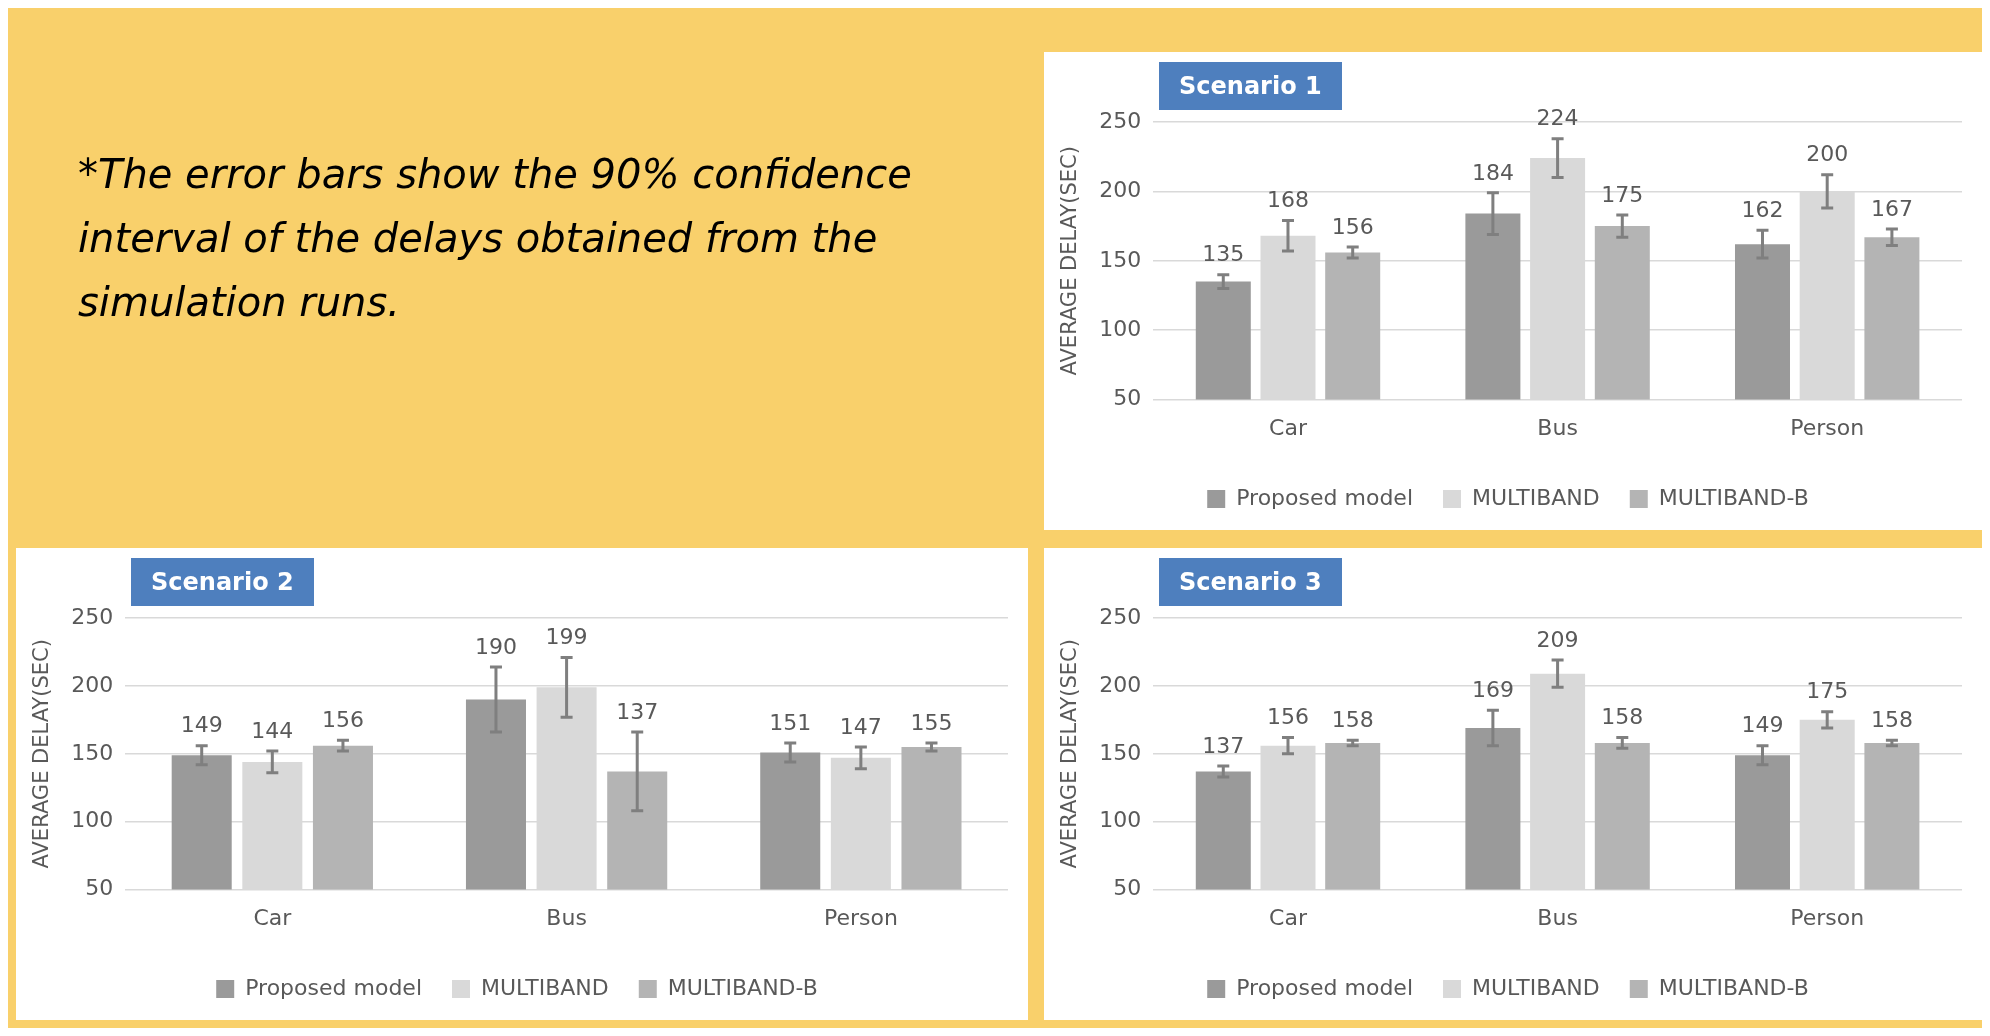 Image resolution: width=1990 pixels, height=1036 pixels. I want to click on data-label: 162, so click(1762, 209).